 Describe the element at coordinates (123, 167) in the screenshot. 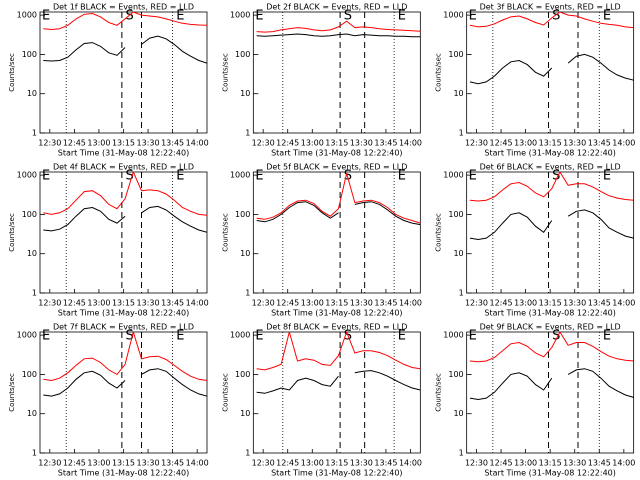

I see `chart-title: Det 4f BLACK = Events, RED = LLD` at that location.